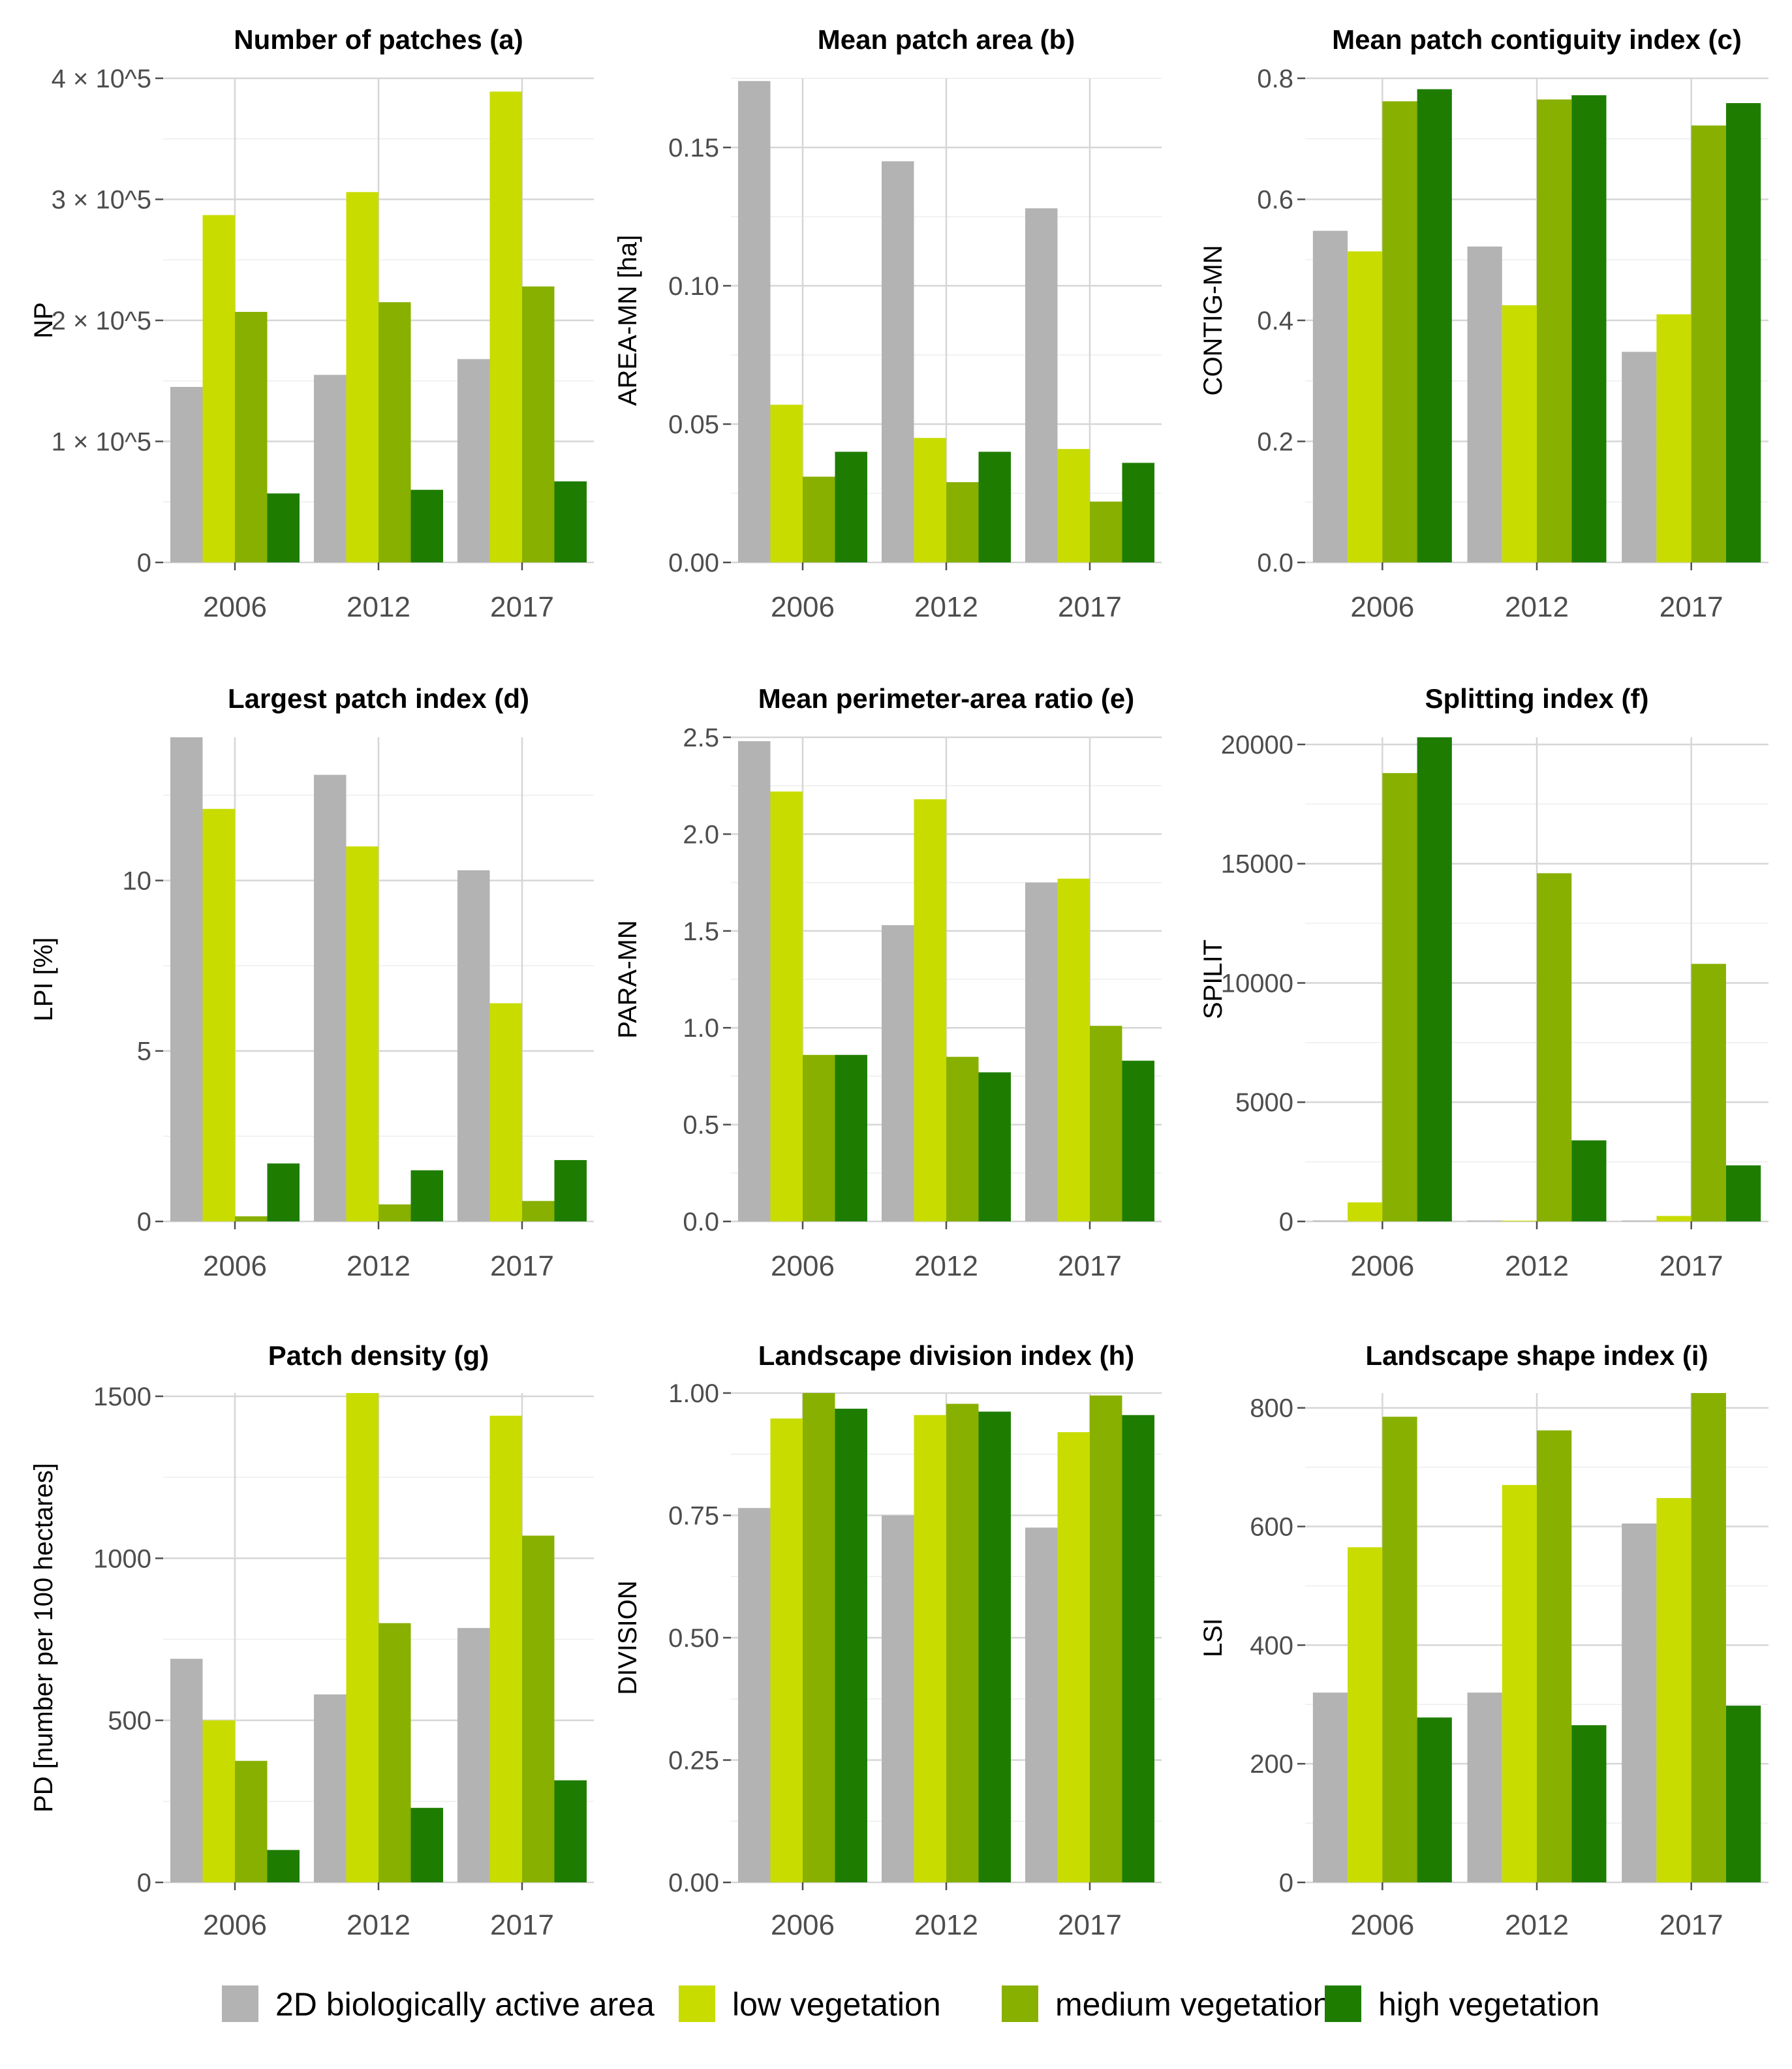  What do you see at coordinates (627, 979) in the screenshot?
I see `y-axis-title: PARA-MN` at bounding box center [627, 979].